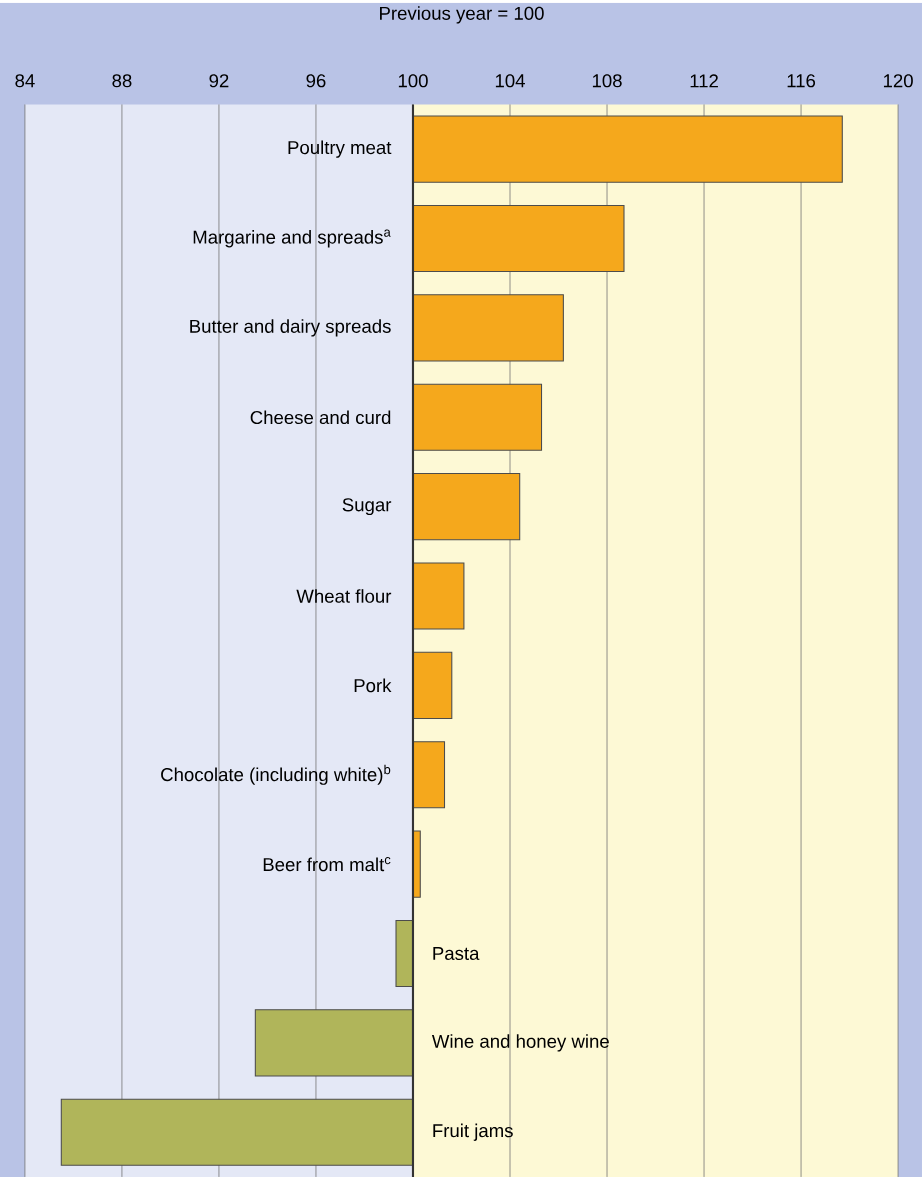 The width and height of the screenshot is (922, 1178). Describe the element at coordinates (344, 596) in the screenshot. I see `y-tick-label: Wheat flour` at that location.